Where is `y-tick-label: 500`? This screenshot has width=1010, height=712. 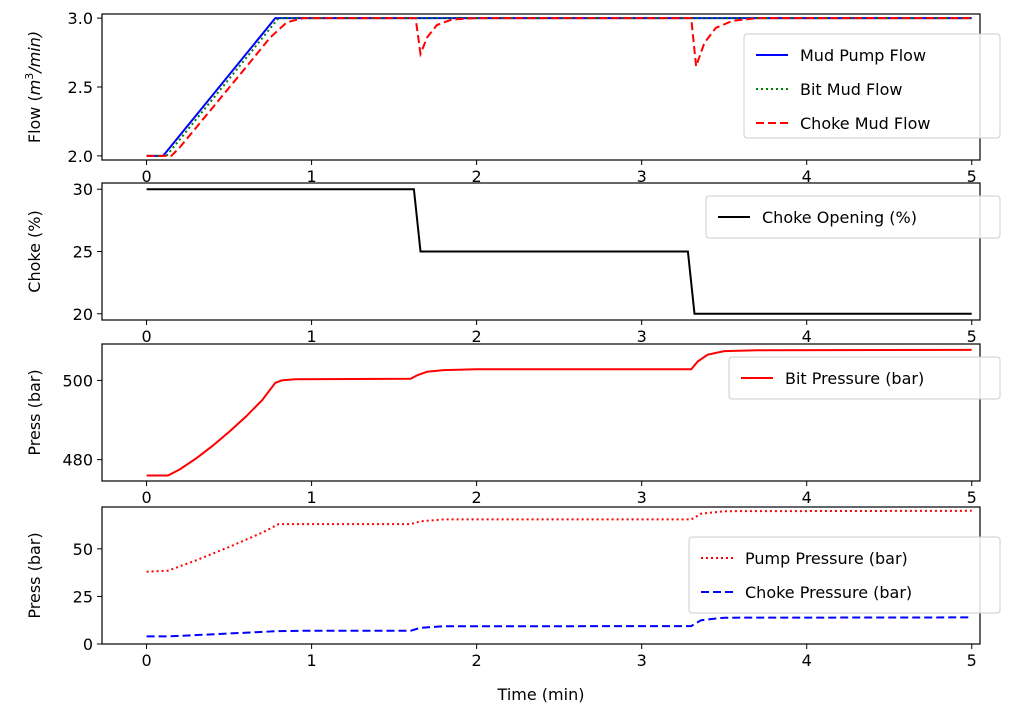
y-tick-label: 500 is located at coordinates (77, 380).